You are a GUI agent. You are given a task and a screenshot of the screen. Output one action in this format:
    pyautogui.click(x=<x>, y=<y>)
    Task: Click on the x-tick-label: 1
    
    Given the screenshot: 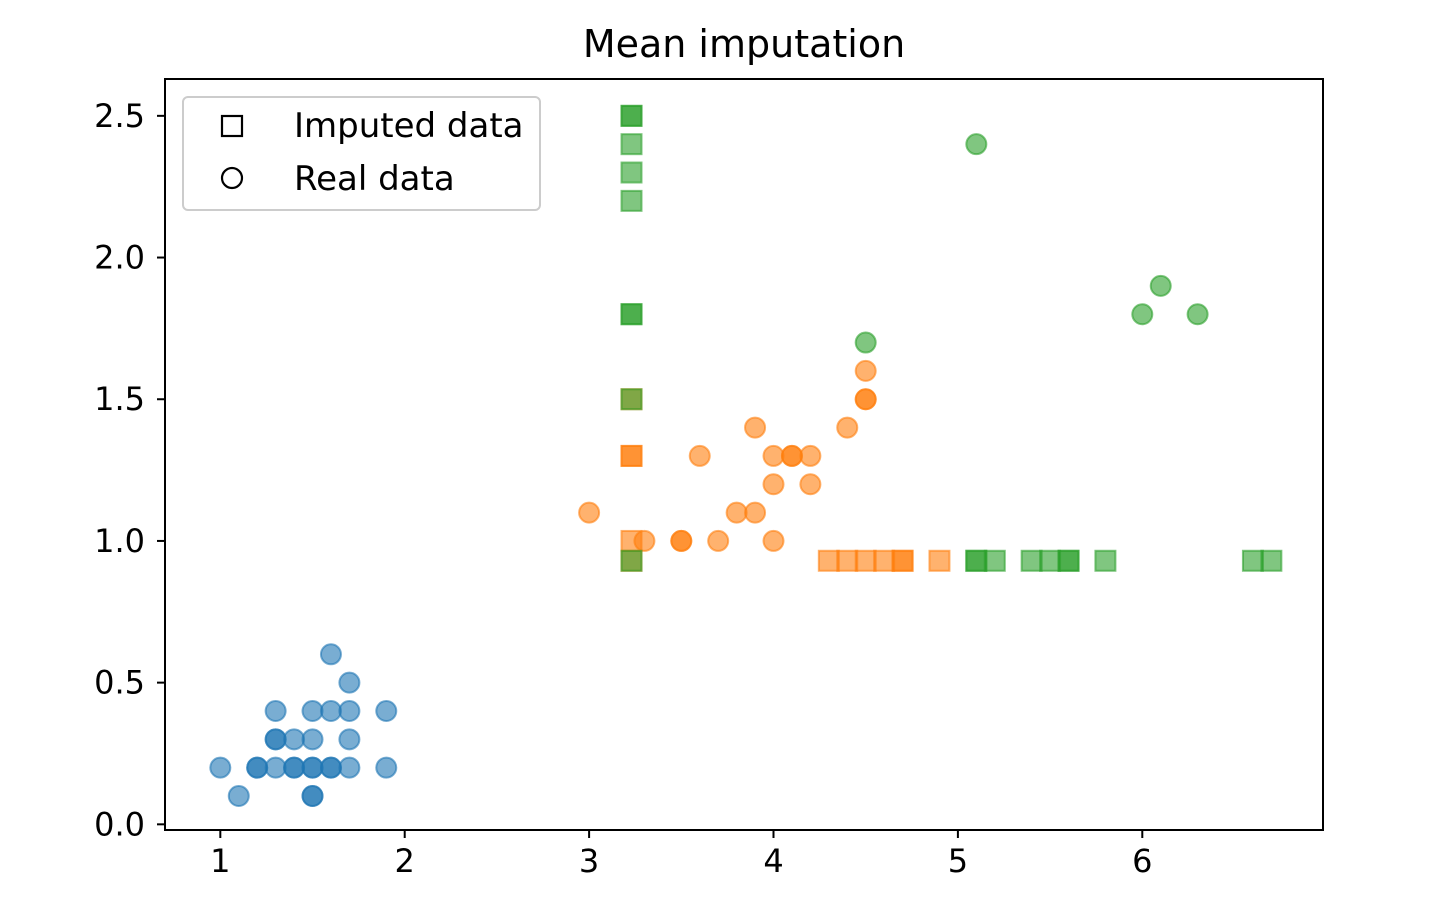 What is the action you would take?
    pyautogui.click(x=220, y=861)
    